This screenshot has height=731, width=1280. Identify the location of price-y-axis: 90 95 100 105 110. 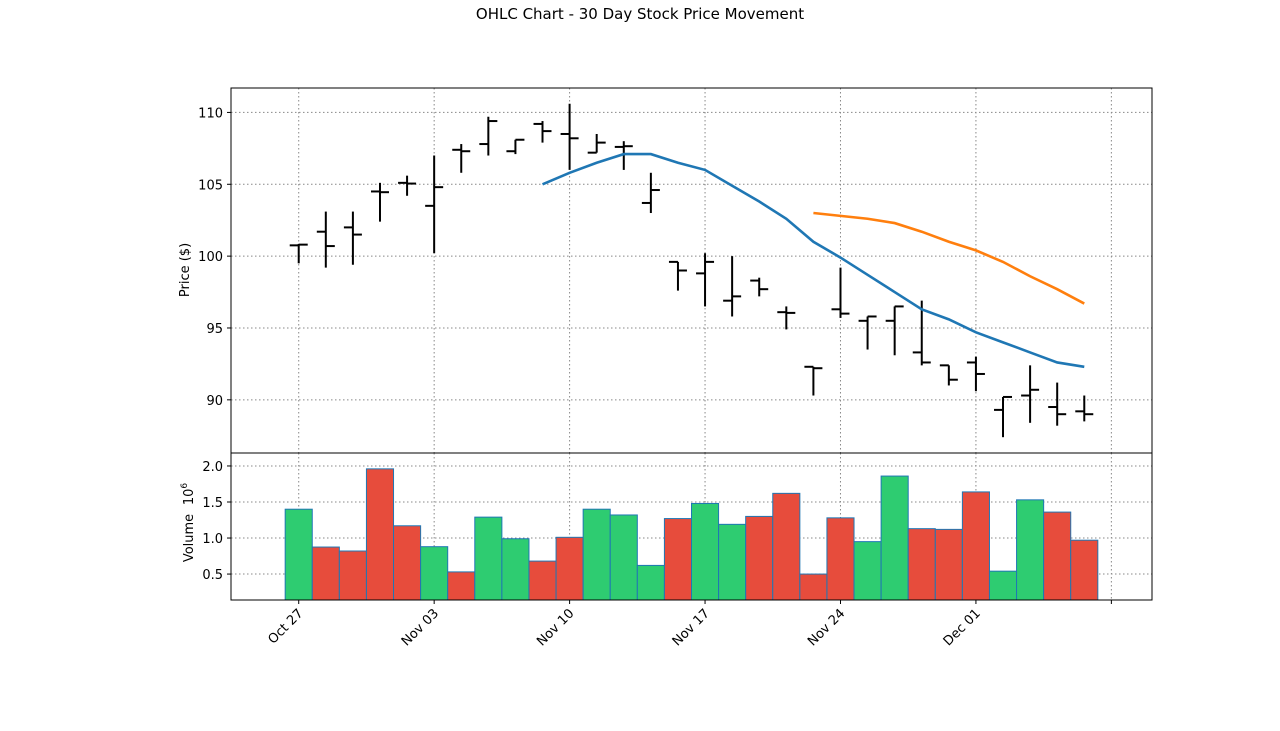
(214, 257).